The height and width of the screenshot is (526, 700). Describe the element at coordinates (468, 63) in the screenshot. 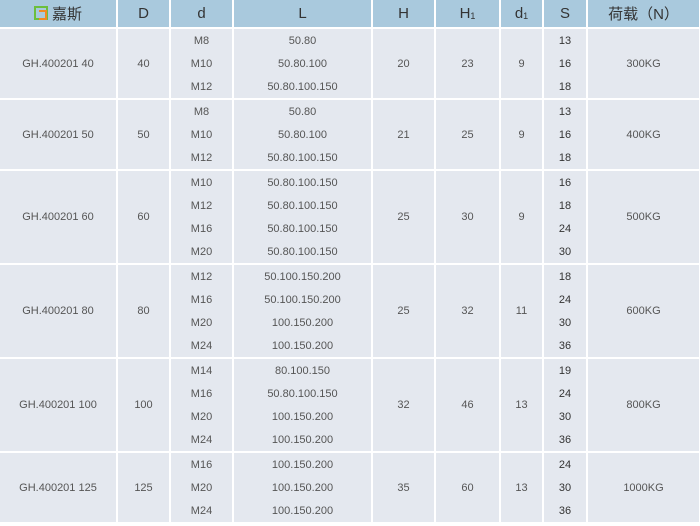

I see `H1-cell: 23` at that location.